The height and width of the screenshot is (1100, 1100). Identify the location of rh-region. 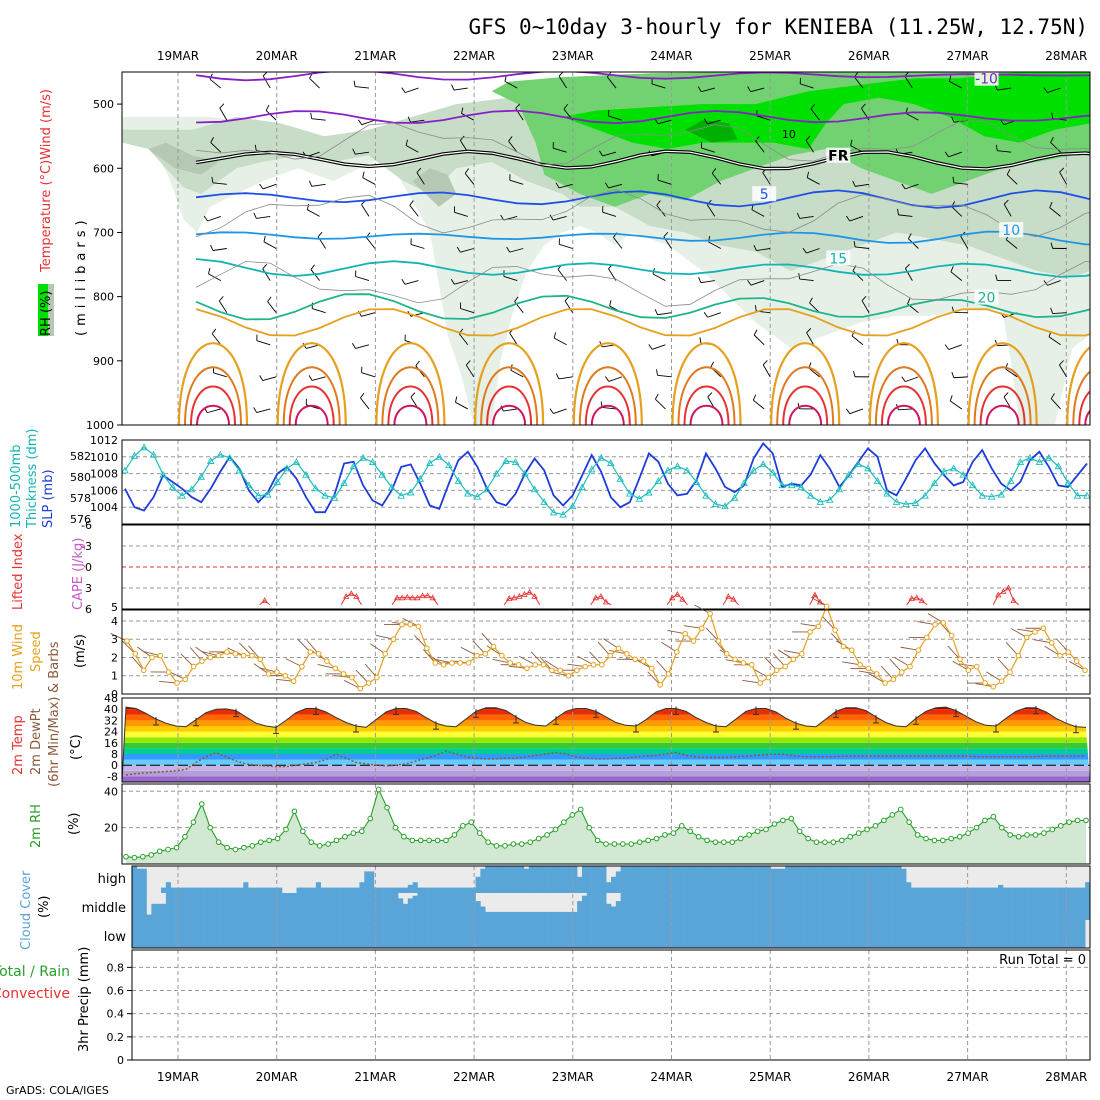
(434, 187).